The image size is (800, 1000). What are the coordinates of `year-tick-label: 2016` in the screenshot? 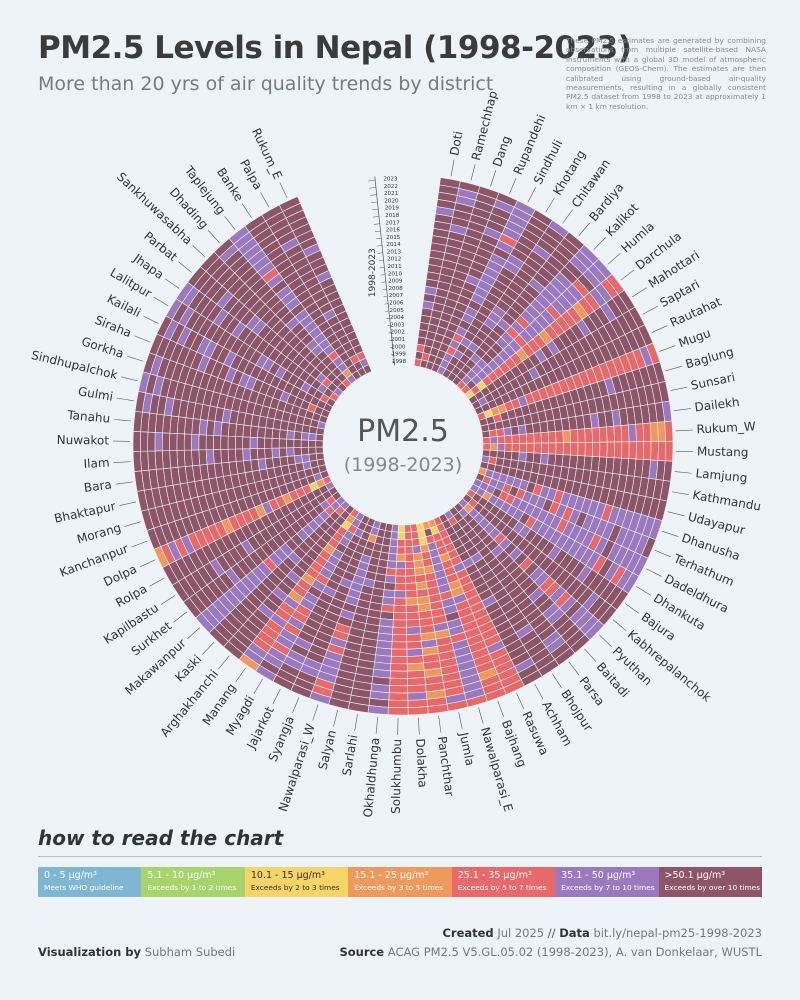 It's located at (393, 231).